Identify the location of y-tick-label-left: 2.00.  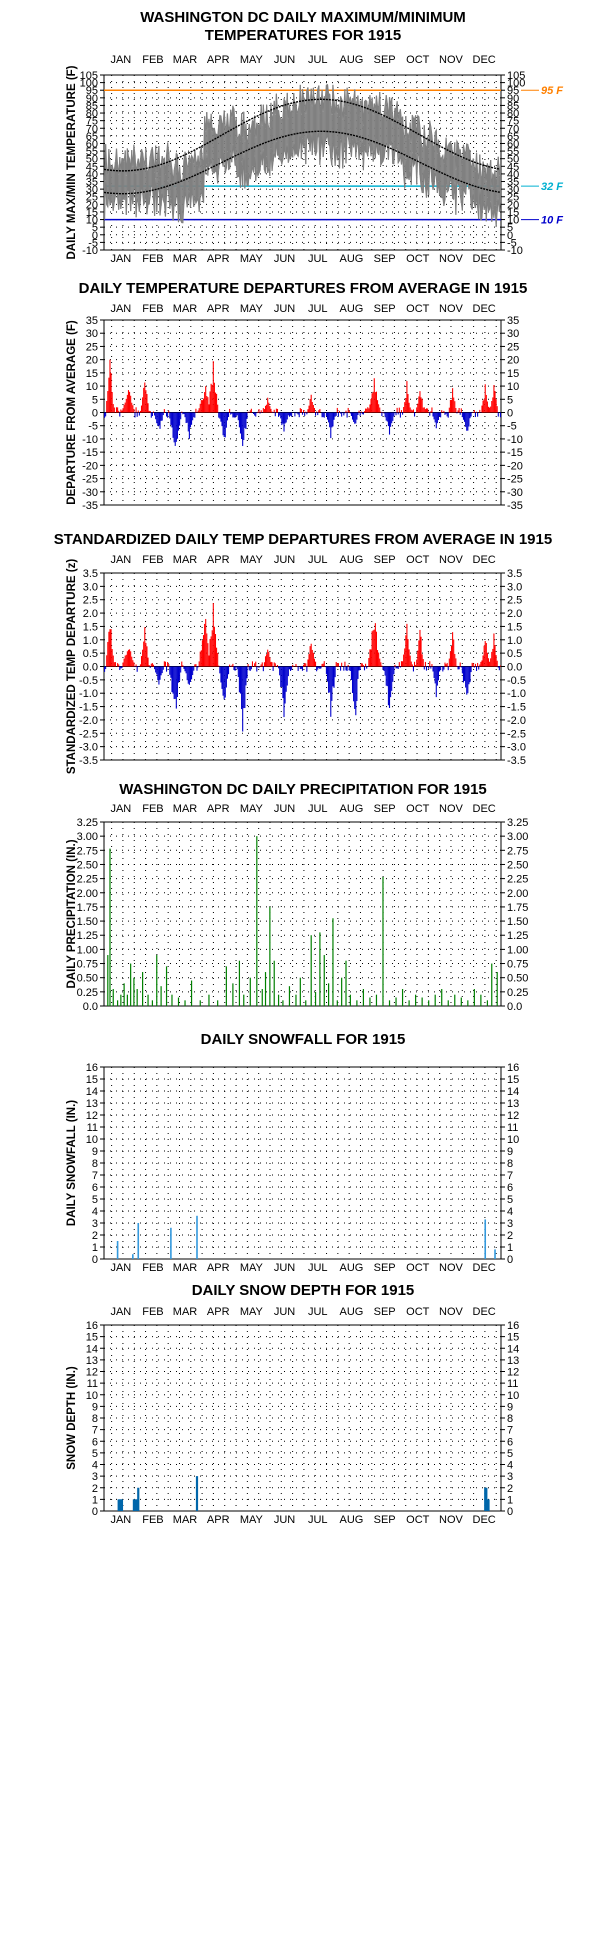
(87, 894).